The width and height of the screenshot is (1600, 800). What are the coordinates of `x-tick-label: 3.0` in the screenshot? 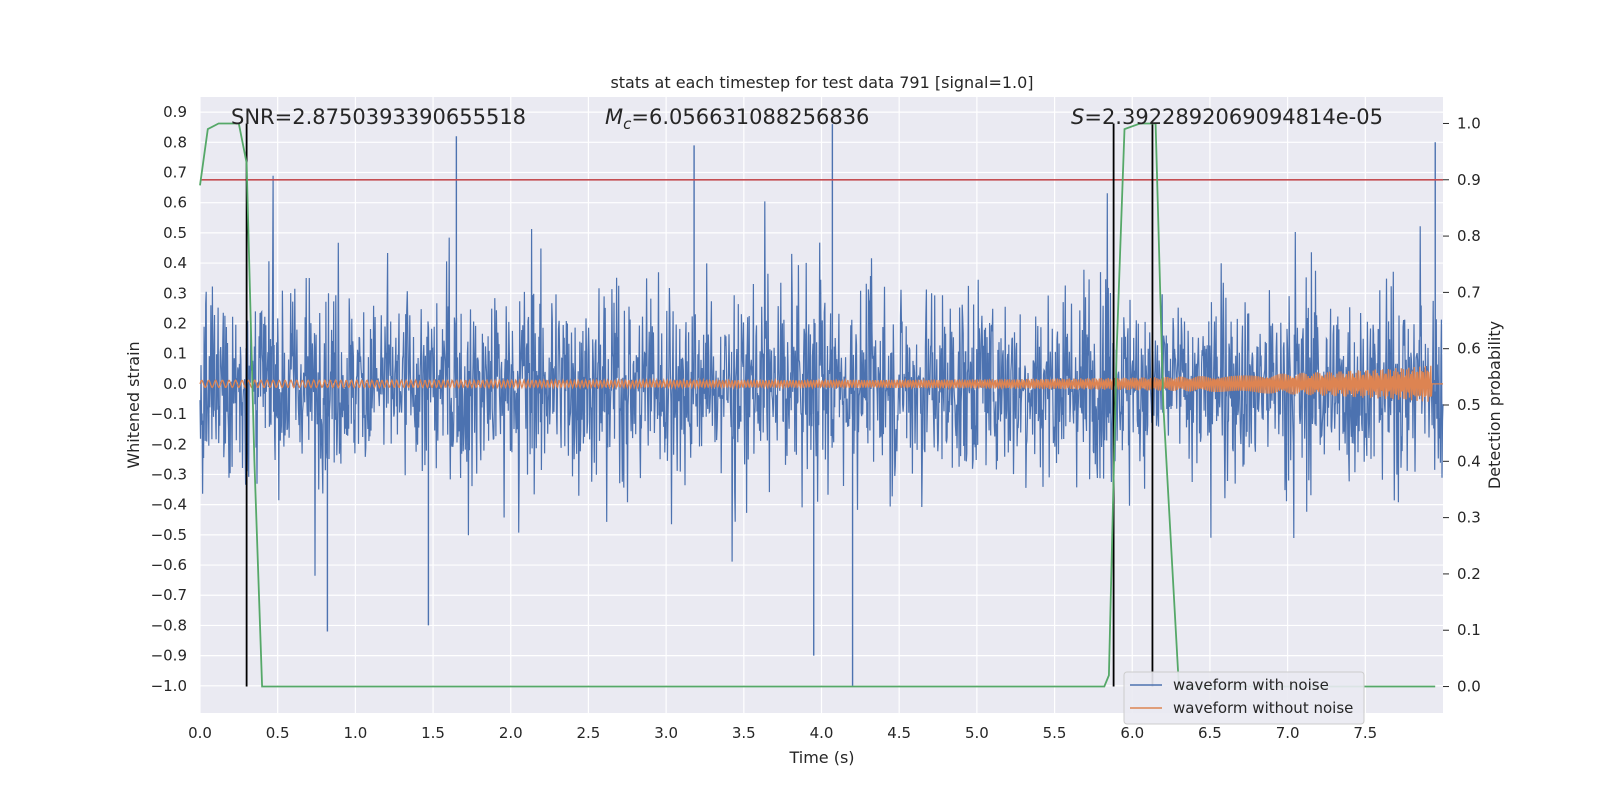 It's located at (666, 733).